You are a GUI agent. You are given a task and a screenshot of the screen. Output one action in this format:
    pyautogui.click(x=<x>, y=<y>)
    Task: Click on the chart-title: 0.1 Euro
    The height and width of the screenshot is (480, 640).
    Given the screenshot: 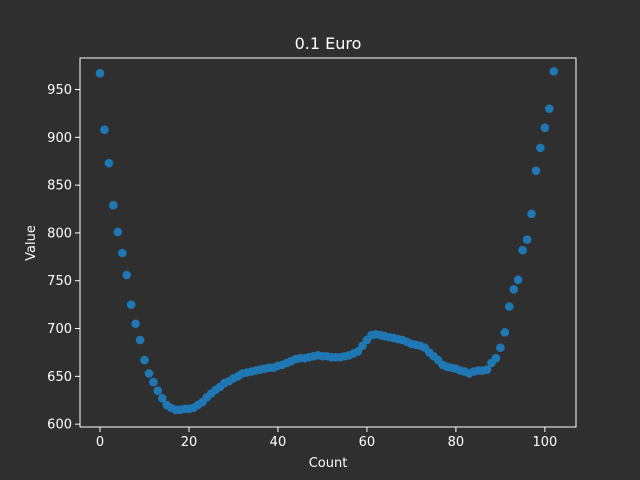 What is the action you would take?
    pyautogui.click(x=328, y=43)
    